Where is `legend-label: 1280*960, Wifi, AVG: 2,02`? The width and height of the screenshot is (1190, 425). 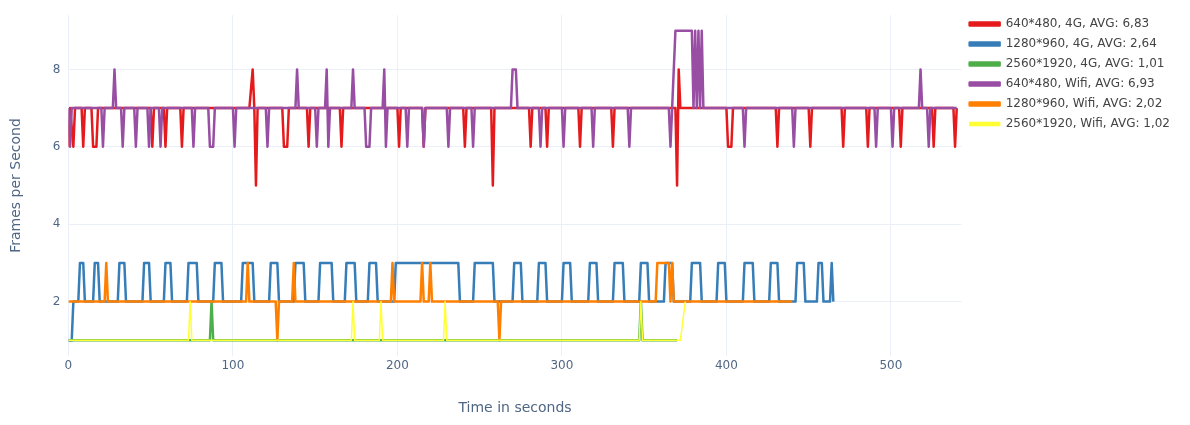 legend-label: 1280*960, Wifi, AVG: 2,02 is located at coordinates (1084, 103).